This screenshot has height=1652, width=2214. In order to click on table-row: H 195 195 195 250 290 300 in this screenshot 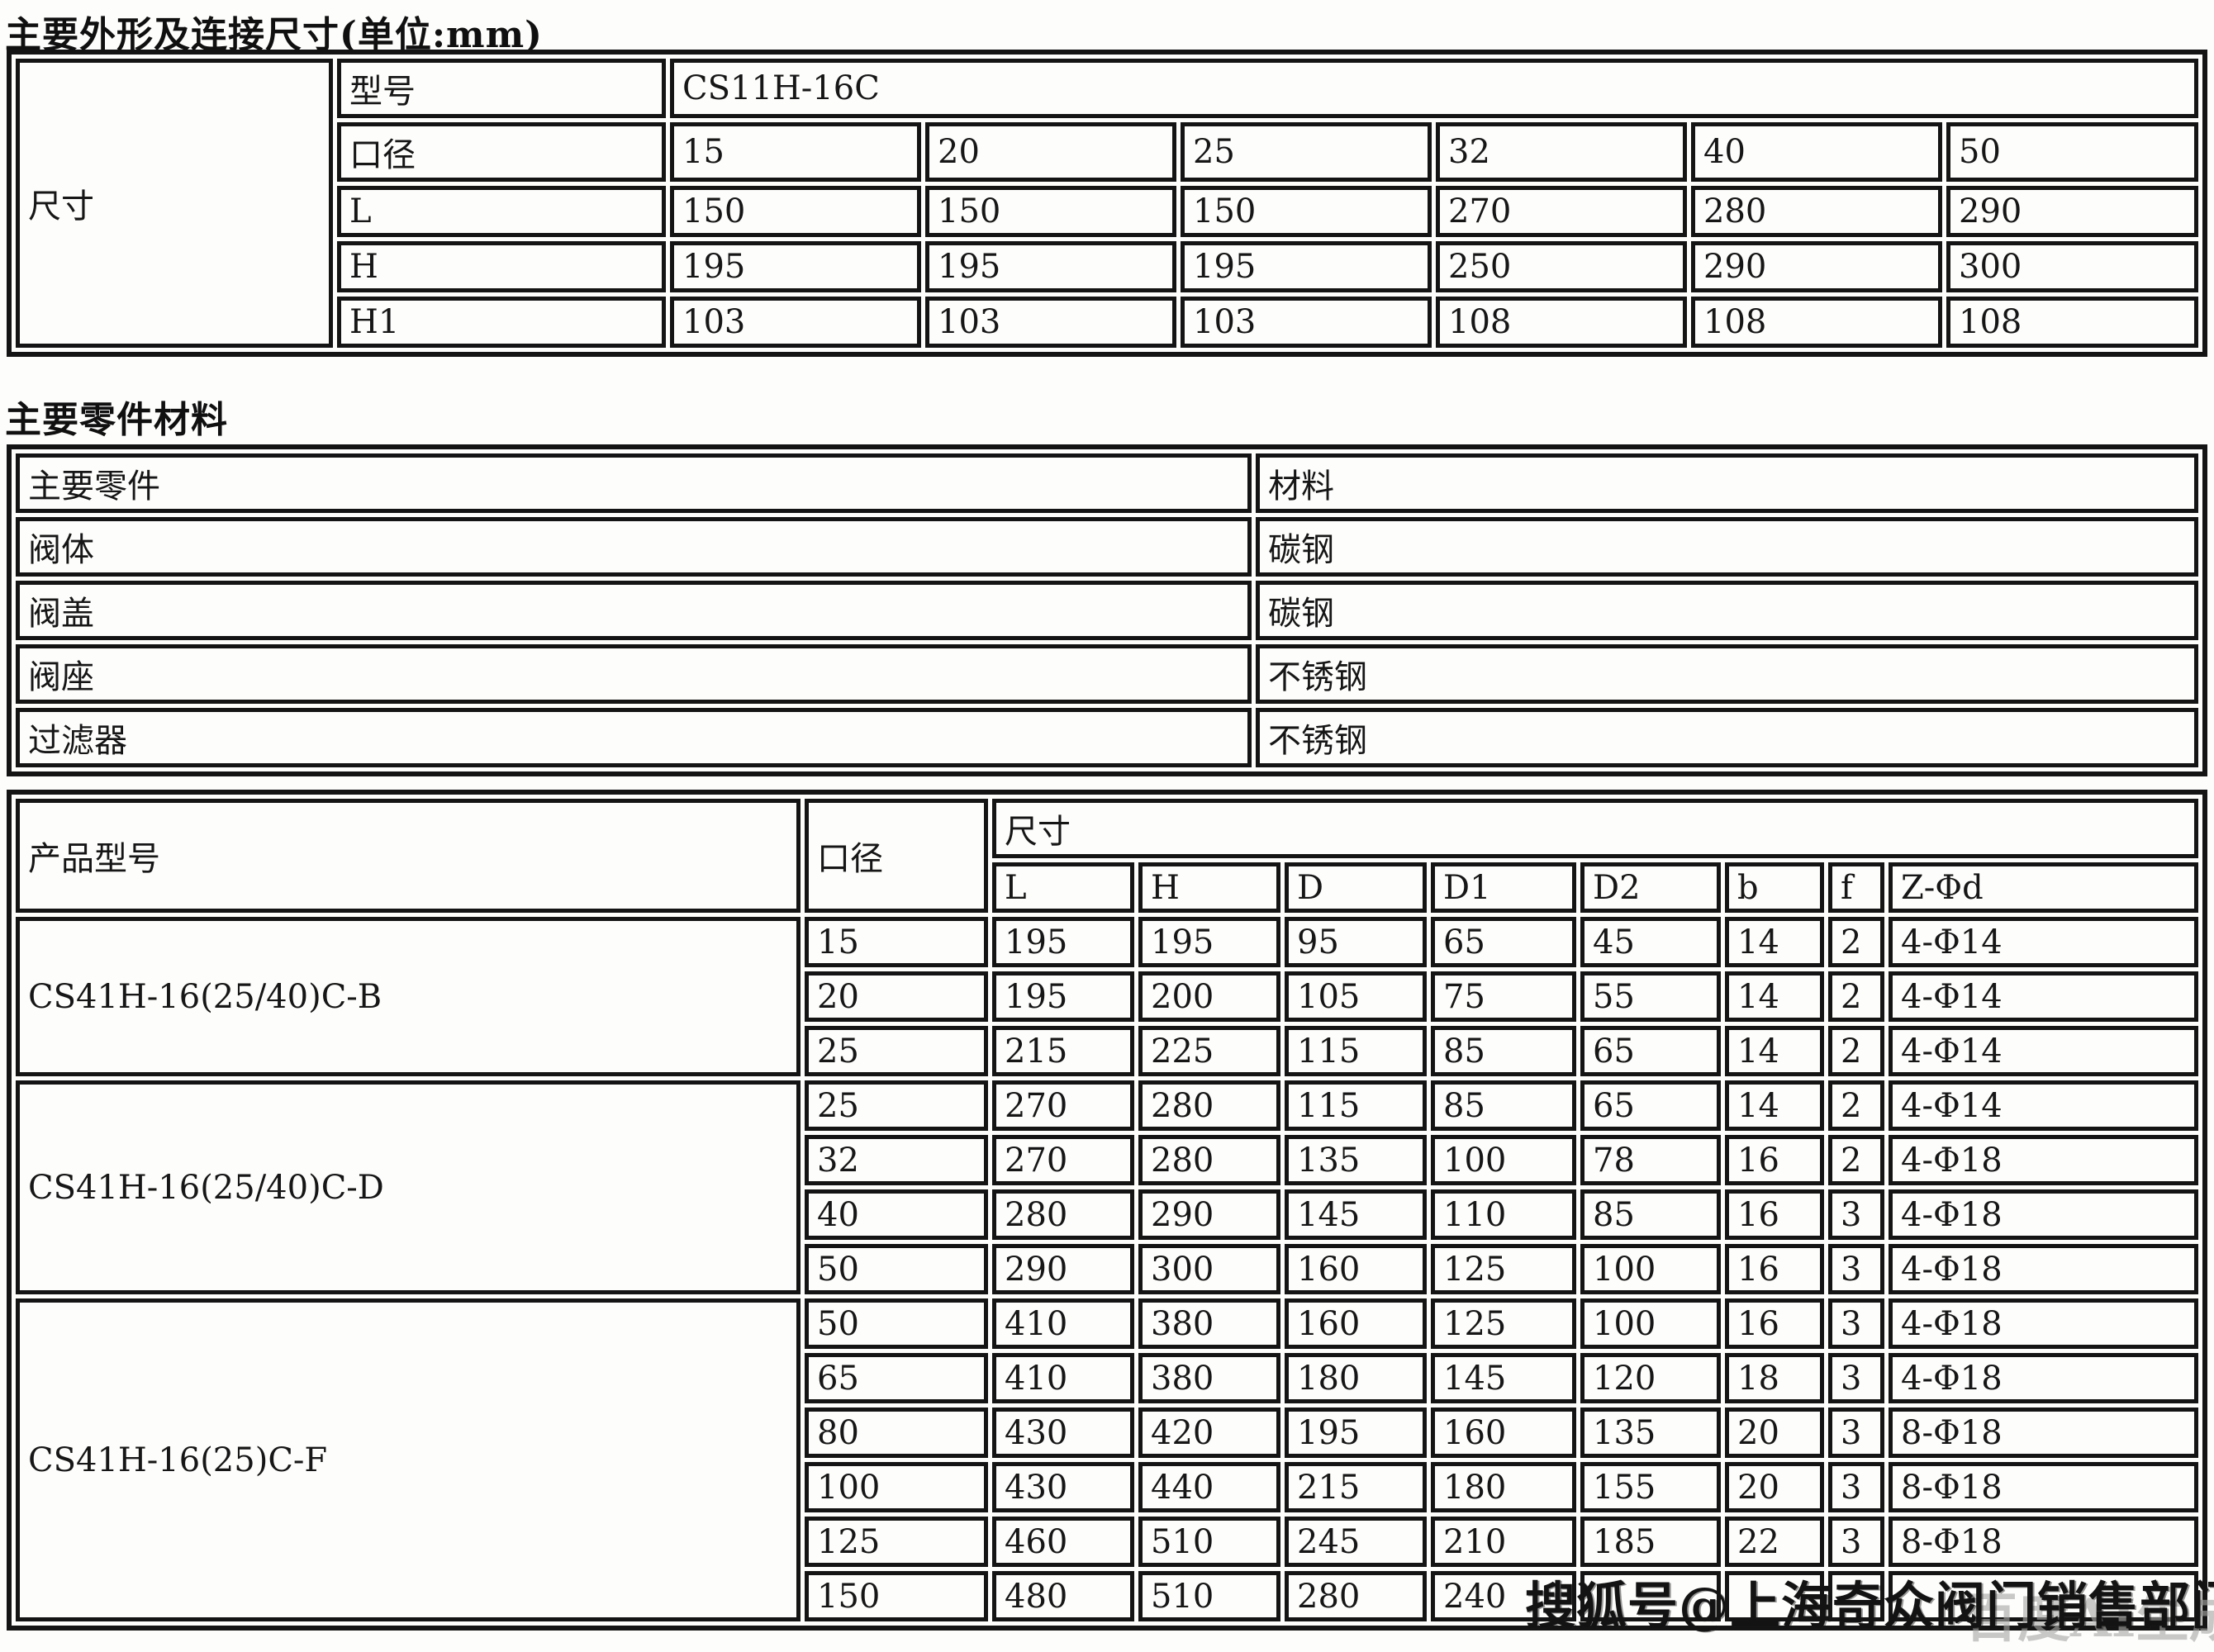, I will do `click(1107, 266)`.